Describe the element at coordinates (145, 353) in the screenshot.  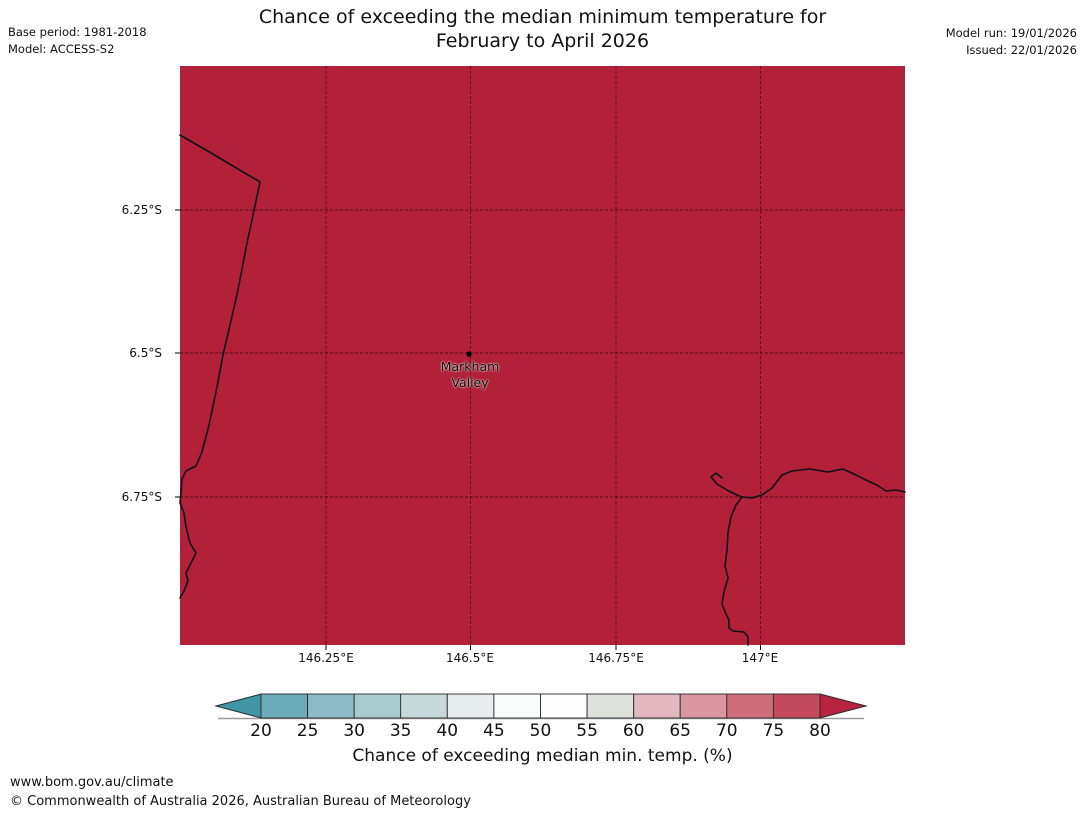
I see `ytick-6-5s: 6.5°S` at that location.